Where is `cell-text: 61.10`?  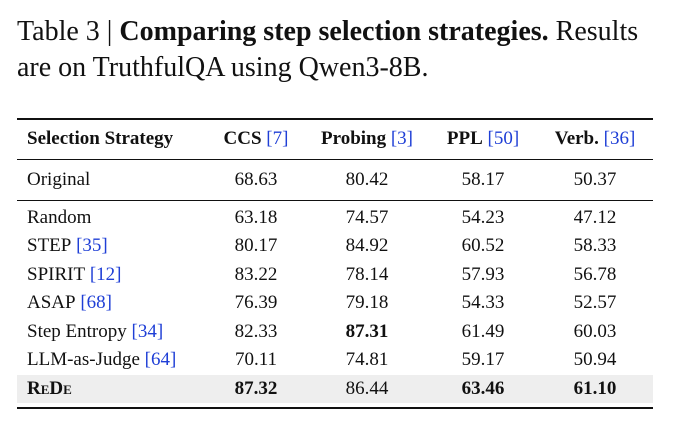 cell-text: 61.10 is located at coordinates (595, 388).